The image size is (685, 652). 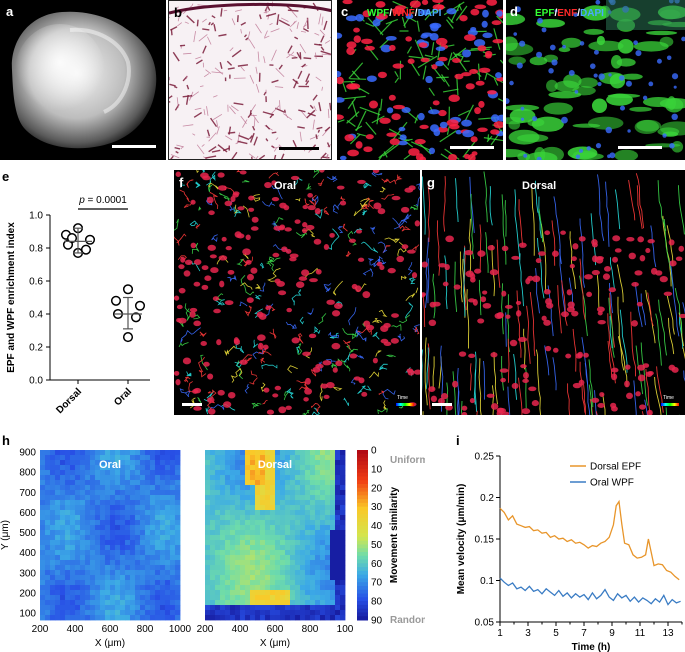 I want to click on y-tick-label: 0.2, so click(x=487, y=498).